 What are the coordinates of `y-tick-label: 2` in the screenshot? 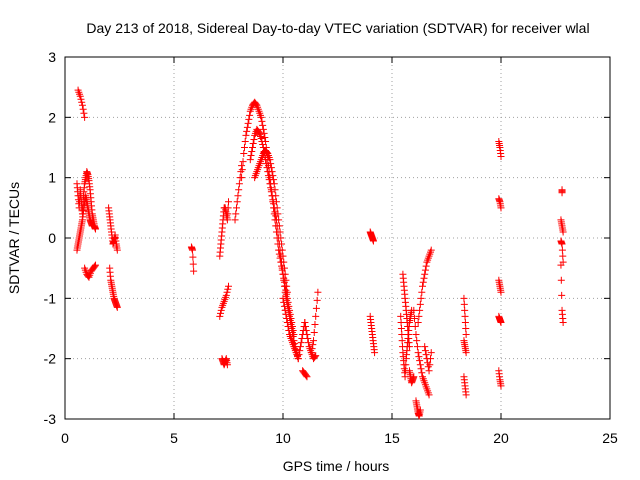 It's located at (52, 117).